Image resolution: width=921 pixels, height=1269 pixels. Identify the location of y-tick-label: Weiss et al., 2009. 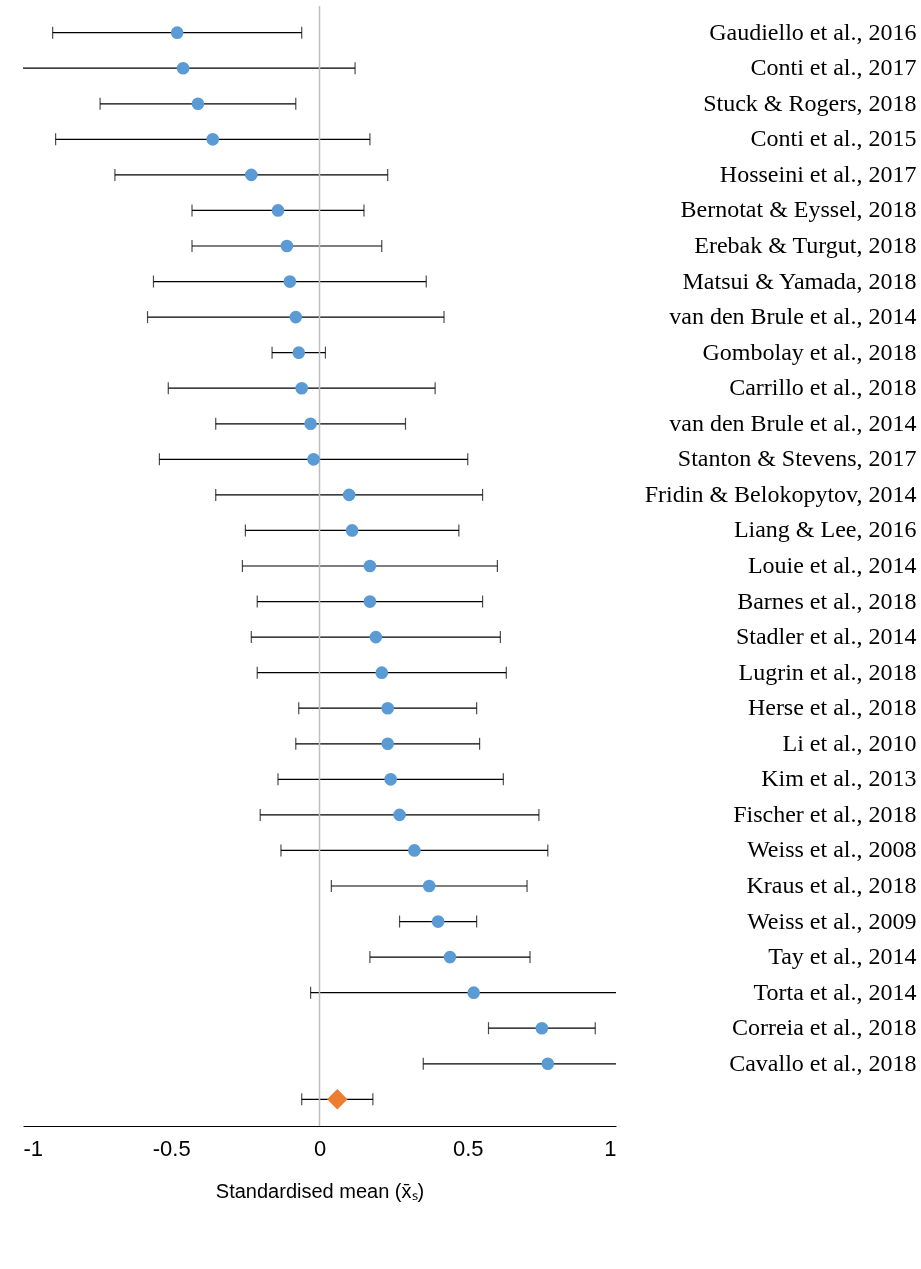
(832, 920).